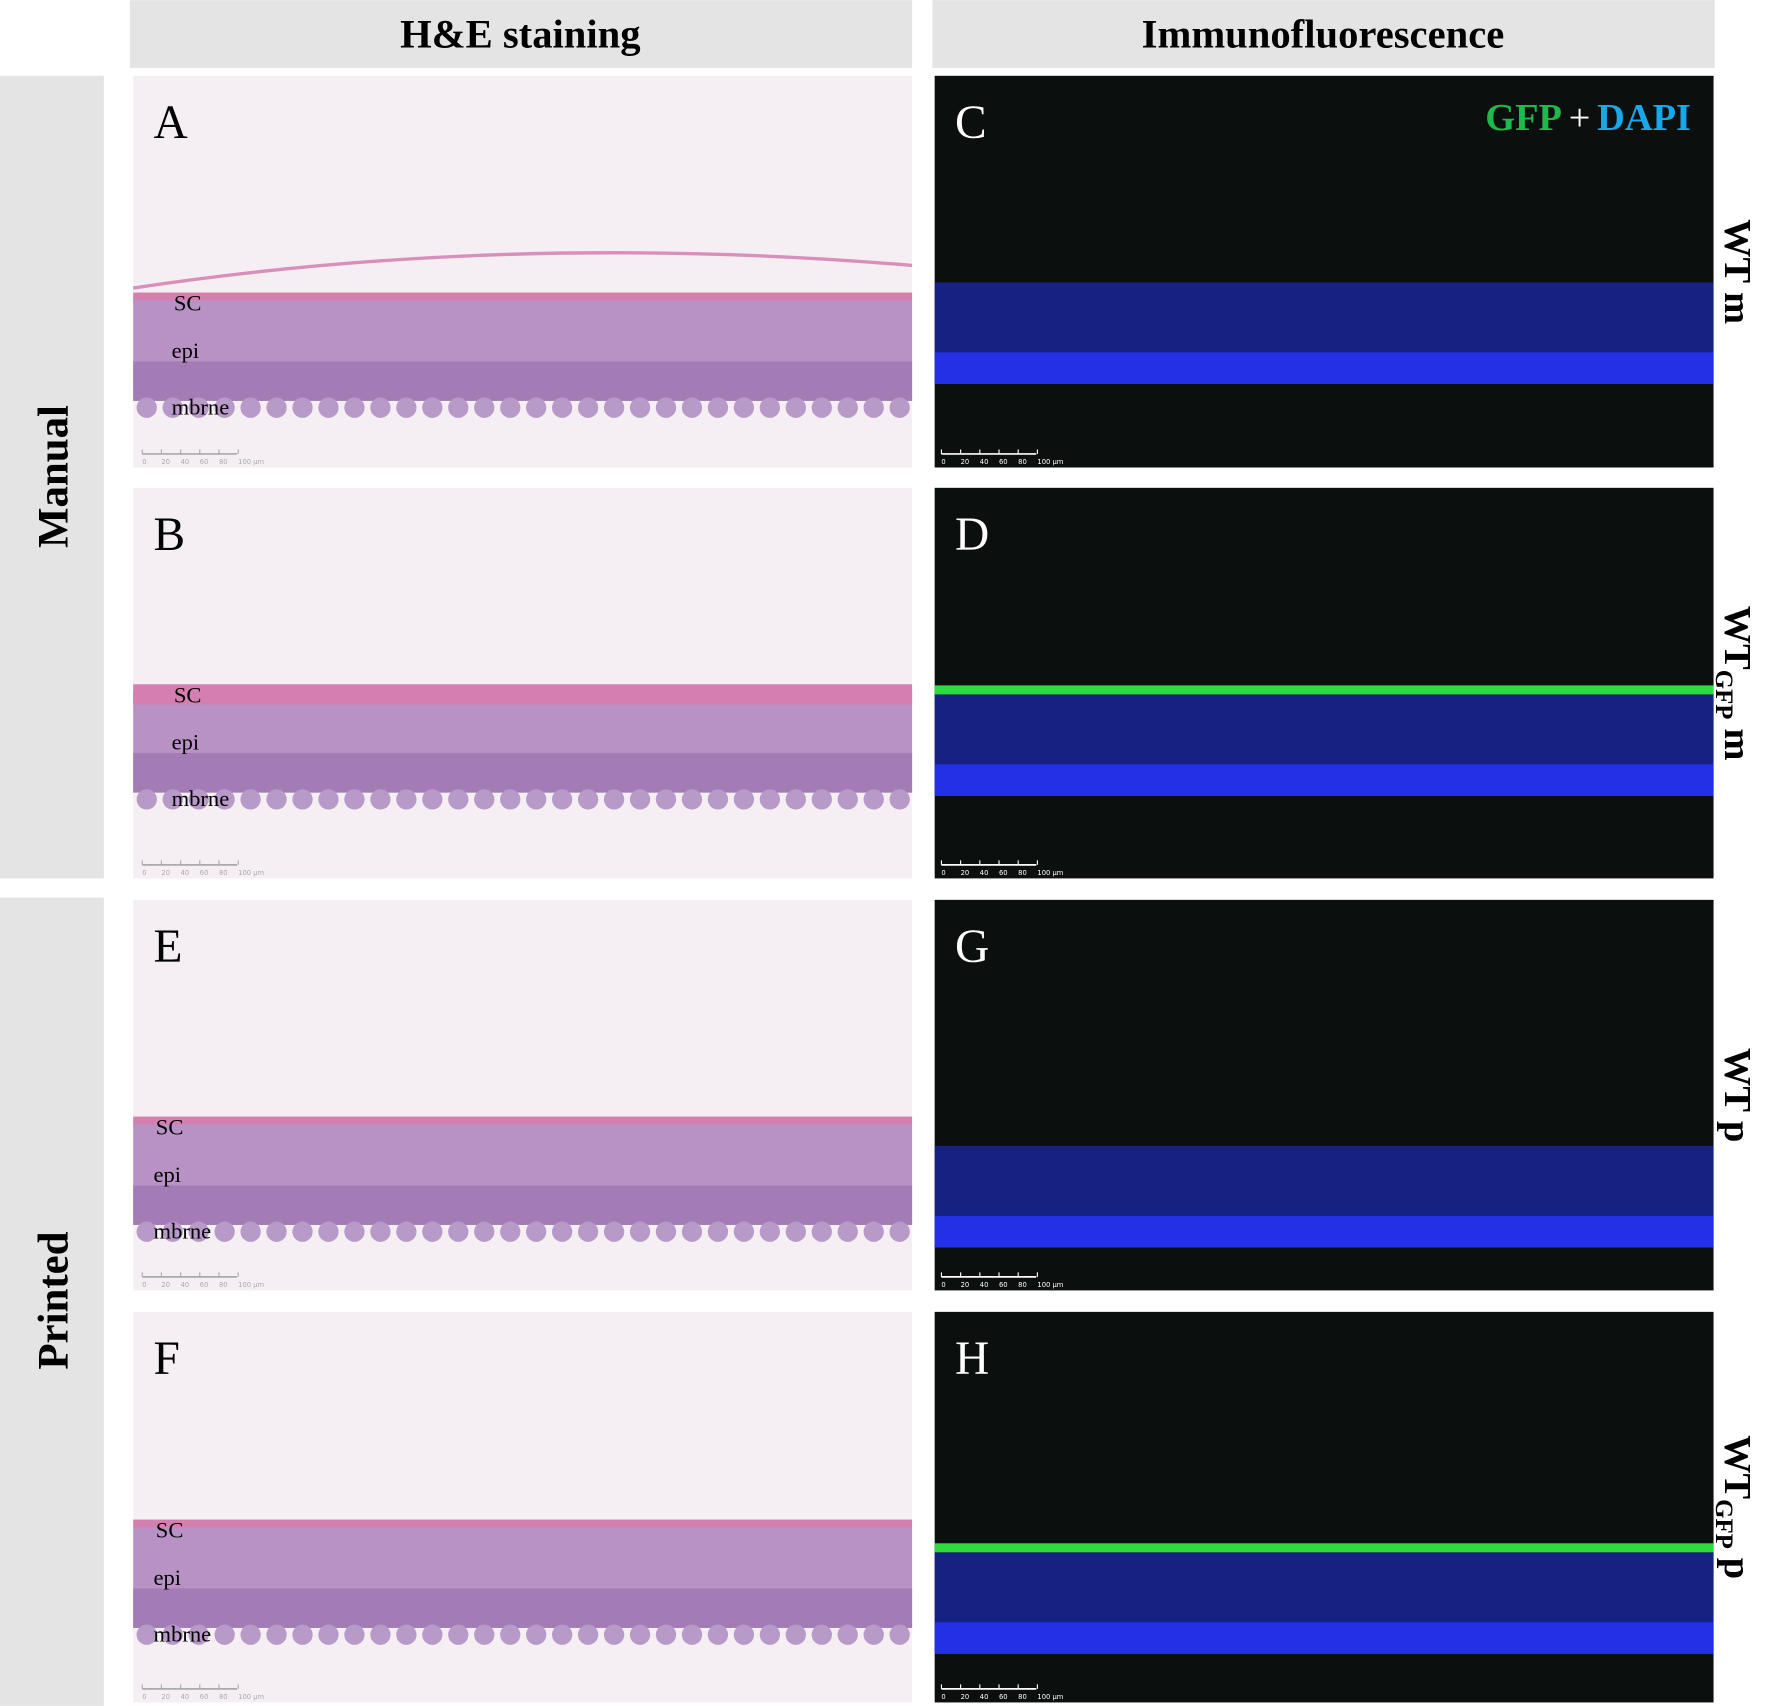 This screenshot has width=1770, height=1706. What do you see at coordinates (971, 123) in the screenshot?
I see `panel-letter: C` at bounding box center [971, 123].